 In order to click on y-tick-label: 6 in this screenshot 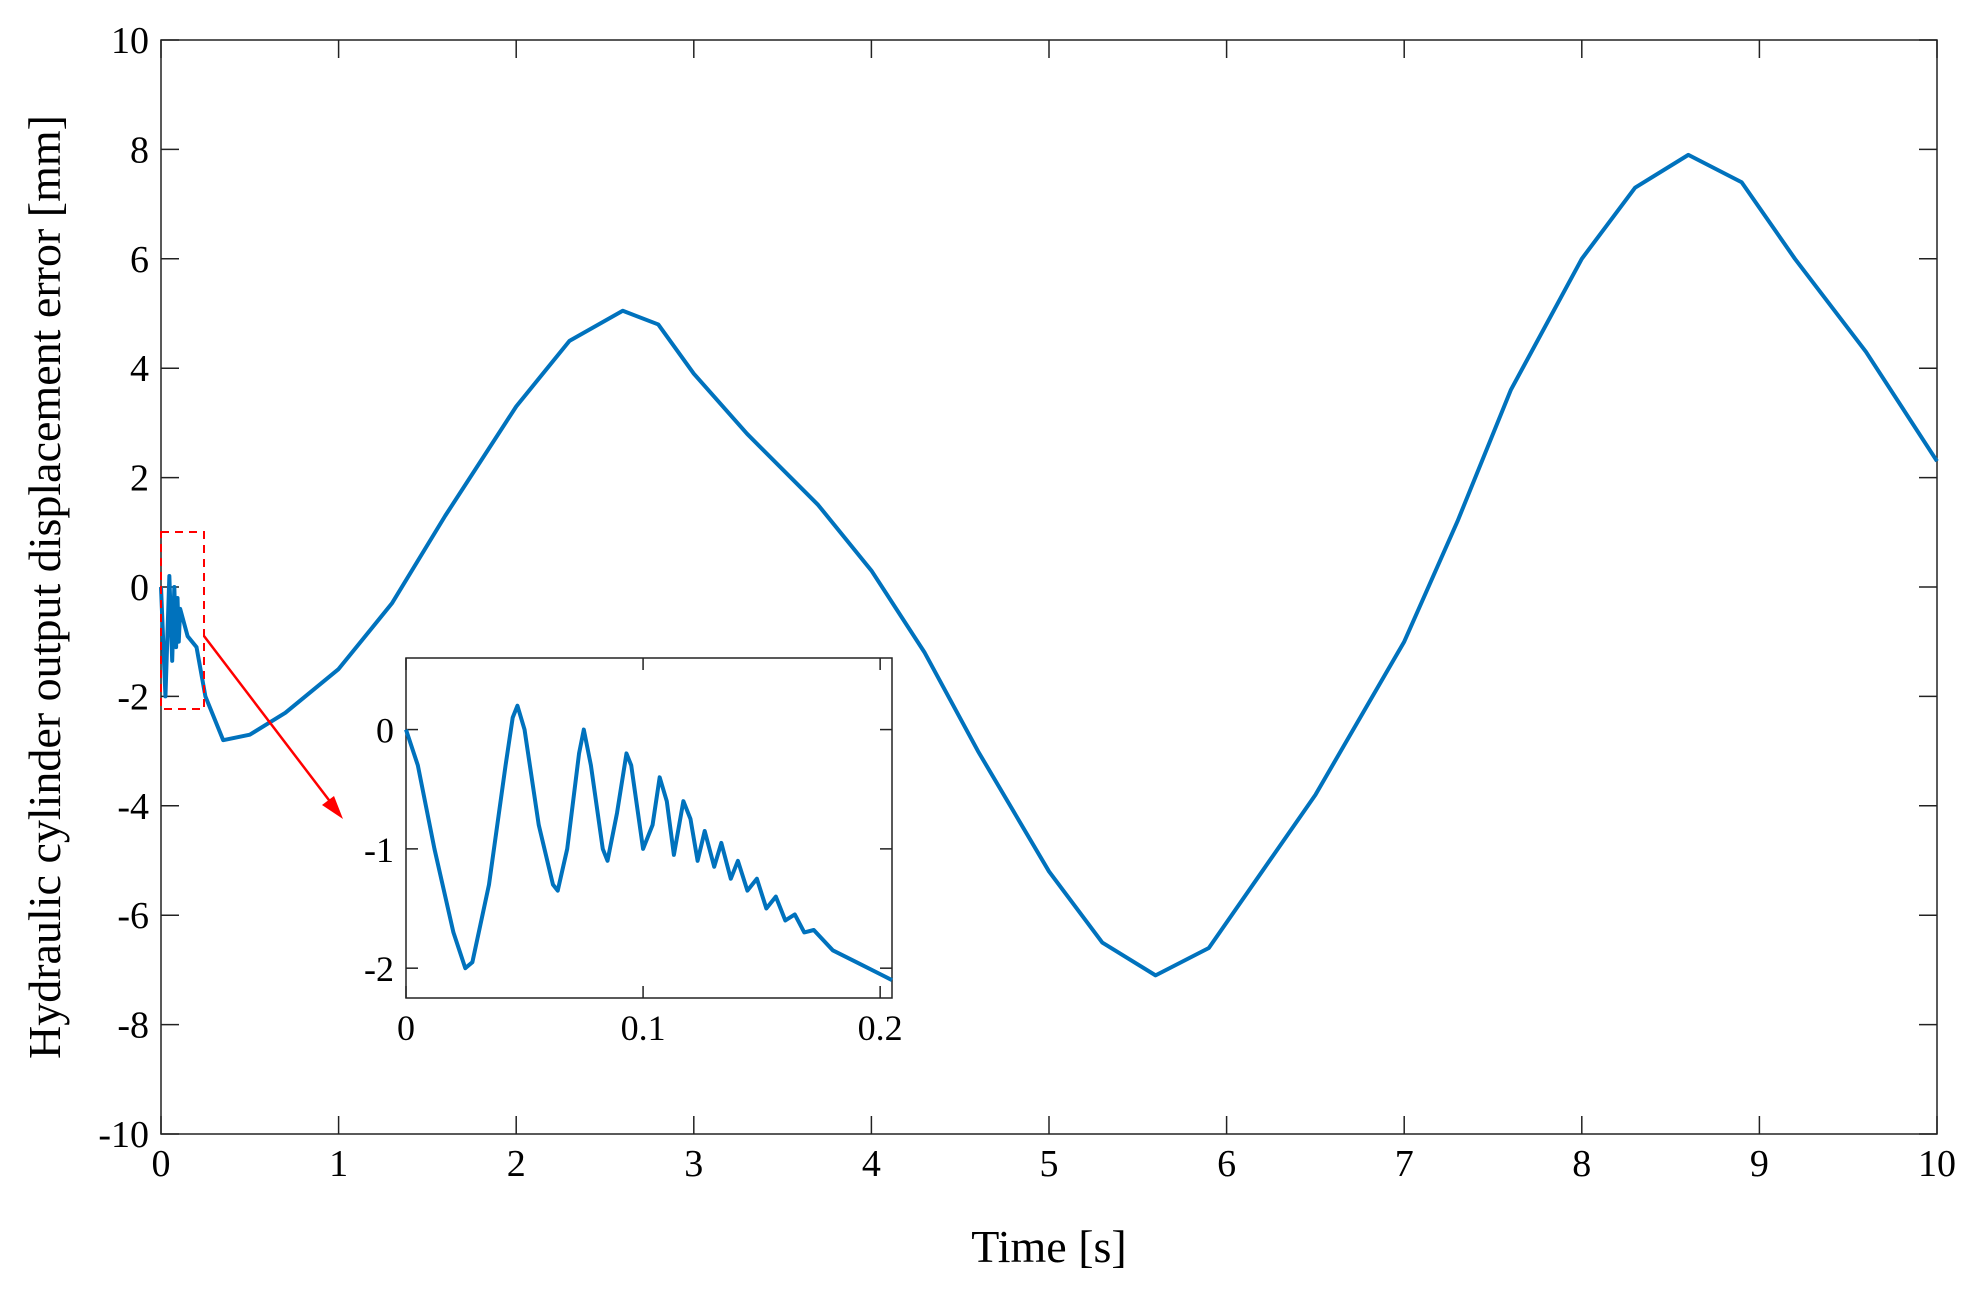, I will do `click(139, 260)`.